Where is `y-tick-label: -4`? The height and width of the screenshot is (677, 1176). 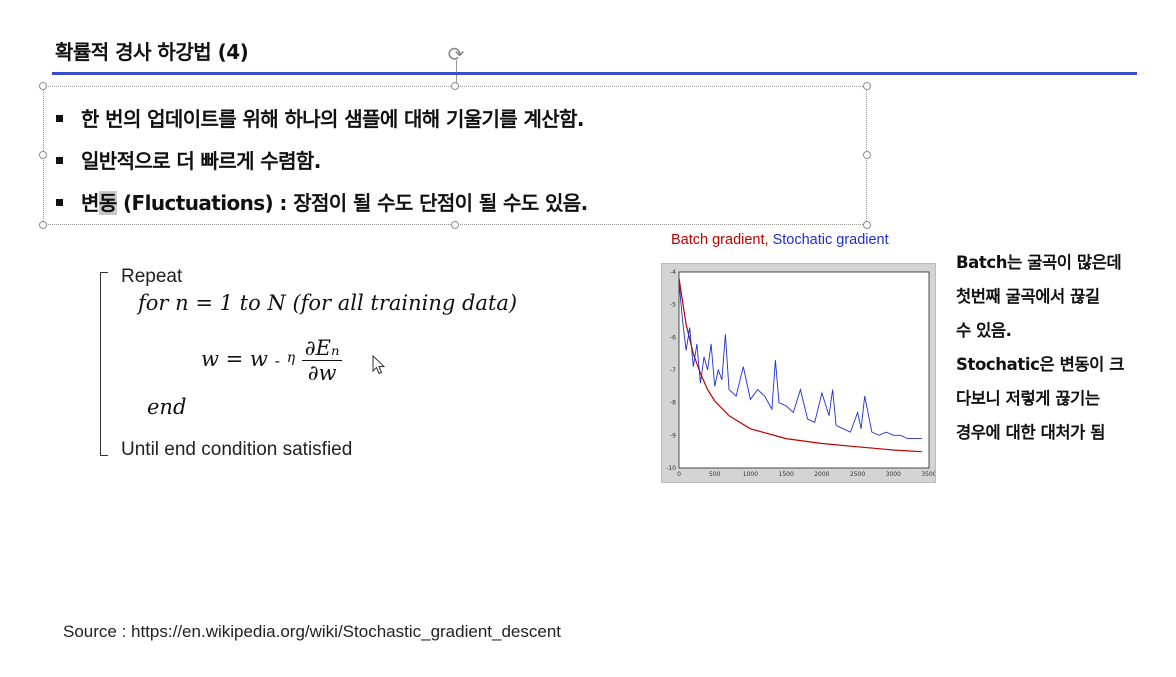 y-tick-label: -4 is located at coordinates (673, 272).